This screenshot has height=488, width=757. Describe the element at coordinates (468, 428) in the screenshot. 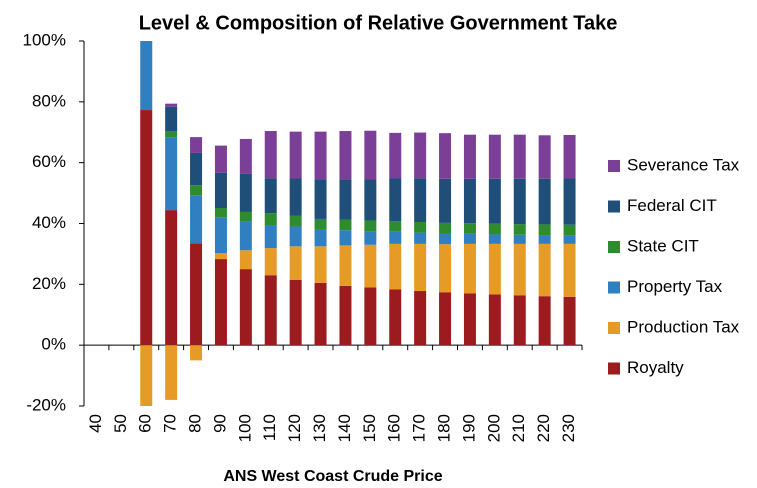

I see `x-tick-label: 190` at that location.